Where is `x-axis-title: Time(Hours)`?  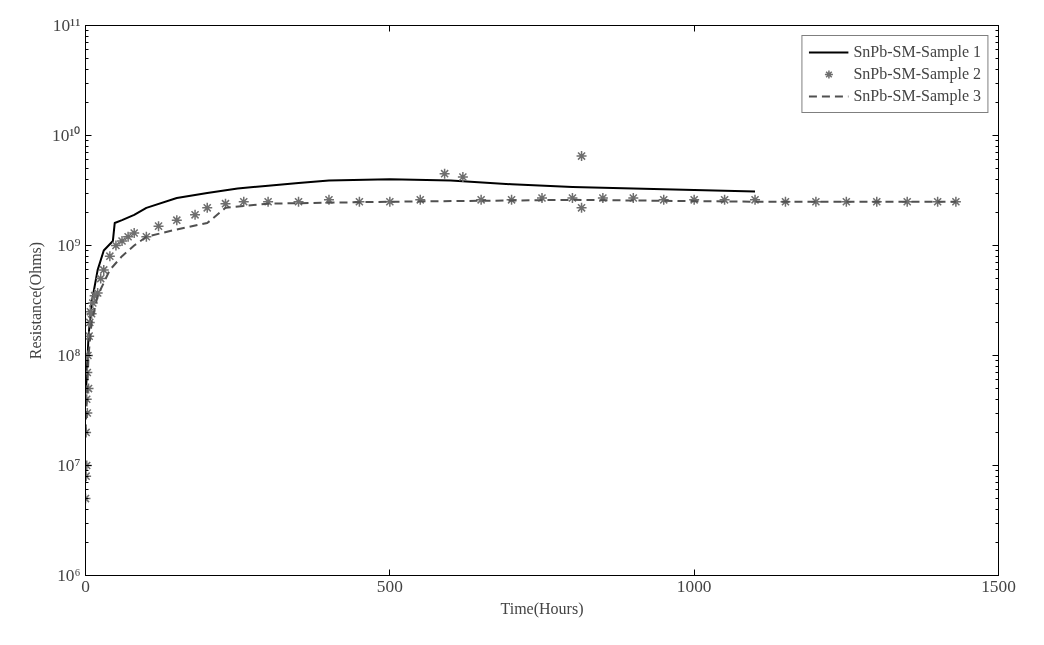 x-axis-title: Time(Hours) is located at coordinates (542, 608).